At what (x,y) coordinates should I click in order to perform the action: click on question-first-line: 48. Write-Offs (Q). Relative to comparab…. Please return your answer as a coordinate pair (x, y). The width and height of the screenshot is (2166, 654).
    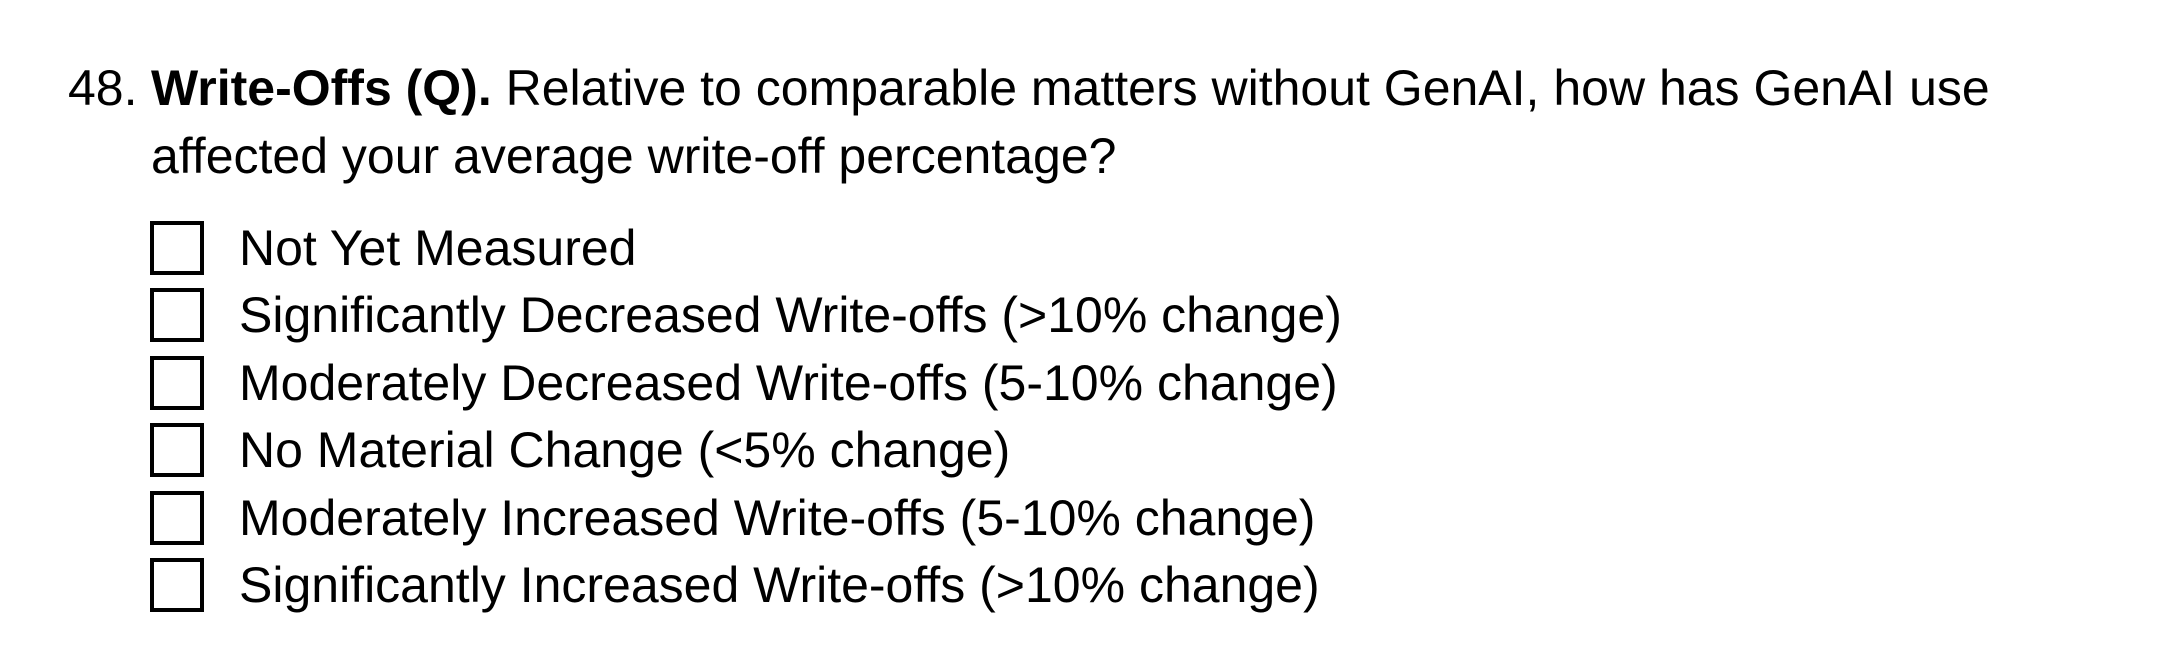
    Looking at the image, I should click on (1098, 88).